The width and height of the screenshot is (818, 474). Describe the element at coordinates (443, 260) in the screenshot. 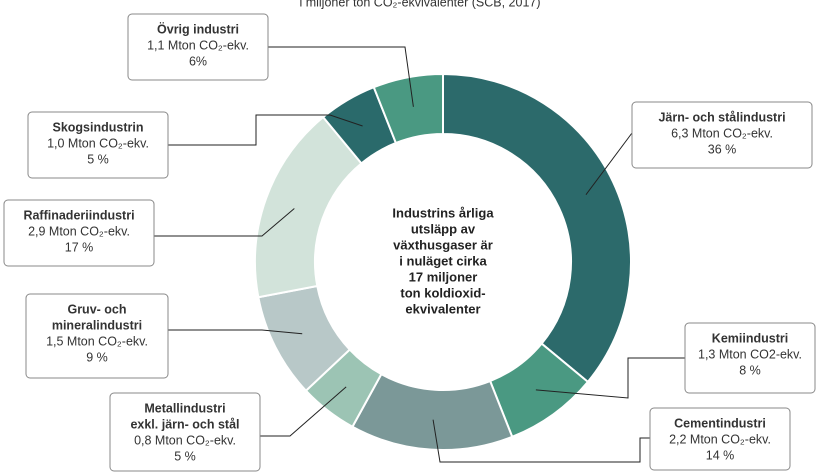

I see `center-text: i nuläget cirka` at that location.